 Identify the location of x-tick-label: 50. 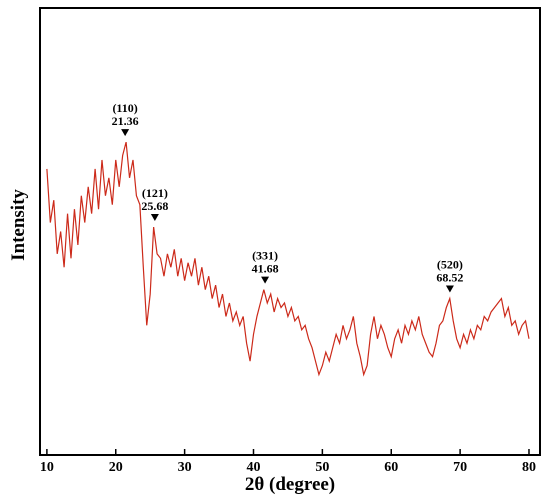
(322, 467).